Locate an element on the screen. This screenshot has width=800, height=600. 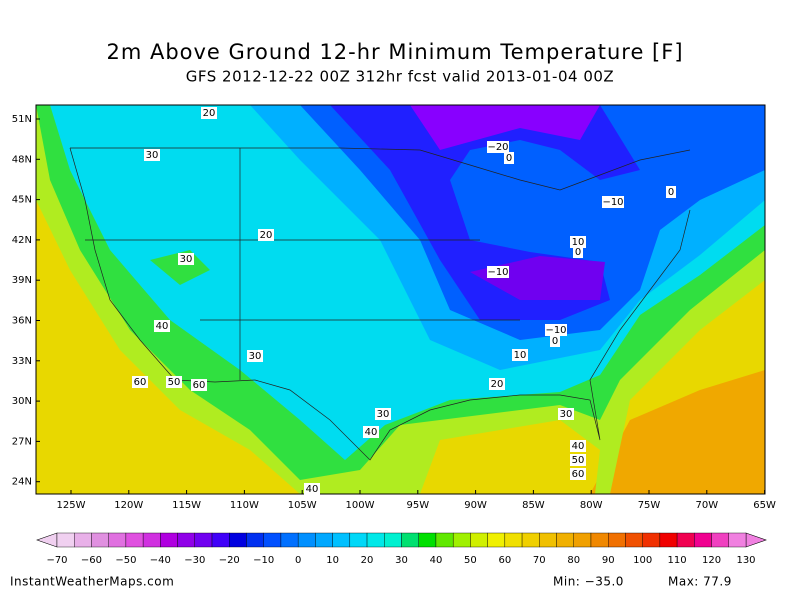
colorbar-label: 30 is located at coordinates (401, 560).